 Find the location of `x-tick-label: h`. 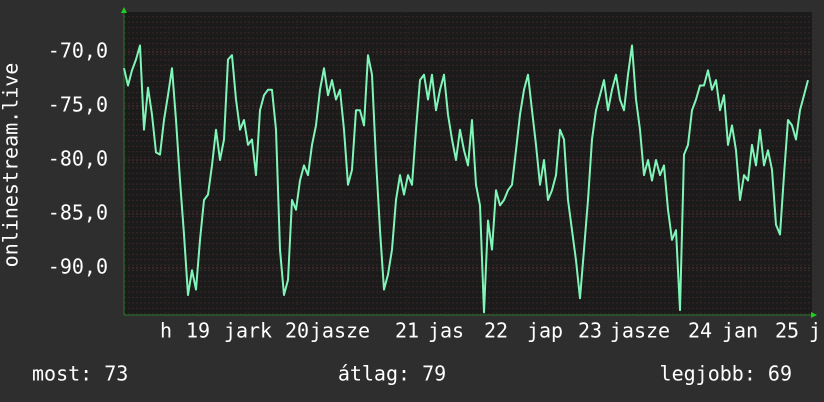

x-tick-label: h is located at coordinates (166, 331).